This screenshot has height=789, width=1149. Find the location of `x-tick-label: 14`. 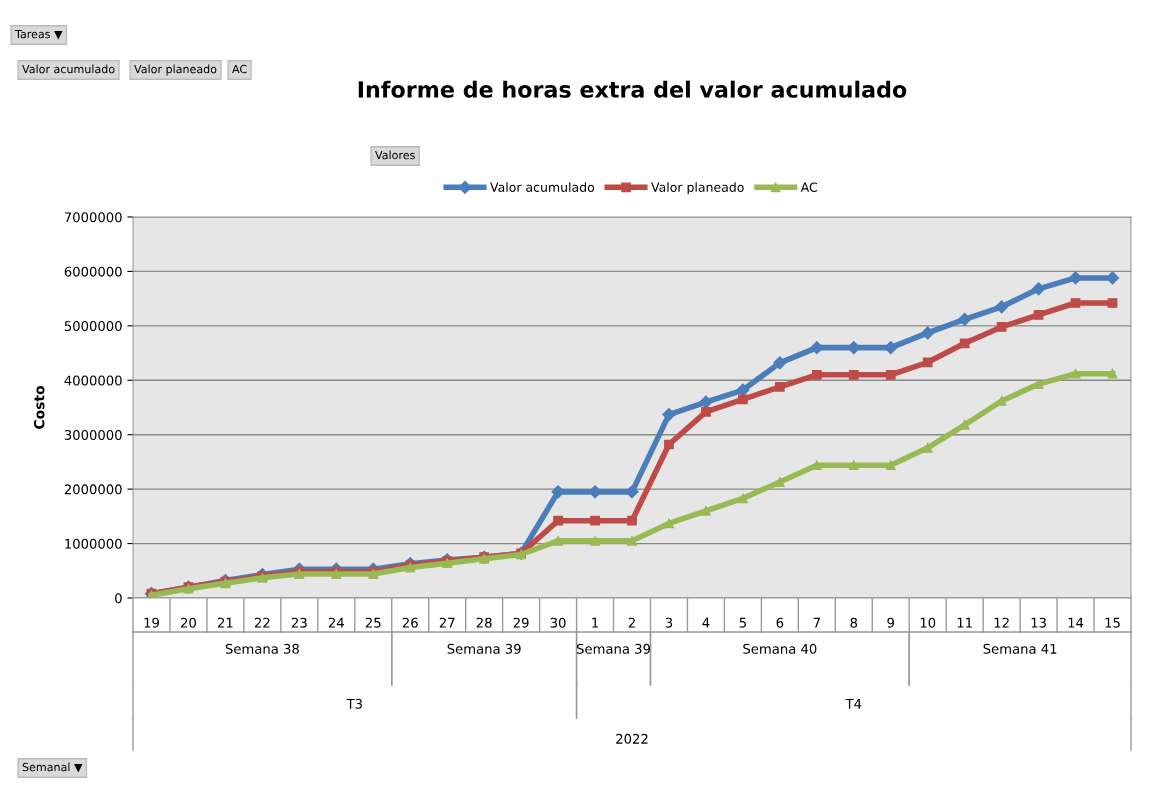

x-tick-label: 14 is located at coordinates (1076, 622).